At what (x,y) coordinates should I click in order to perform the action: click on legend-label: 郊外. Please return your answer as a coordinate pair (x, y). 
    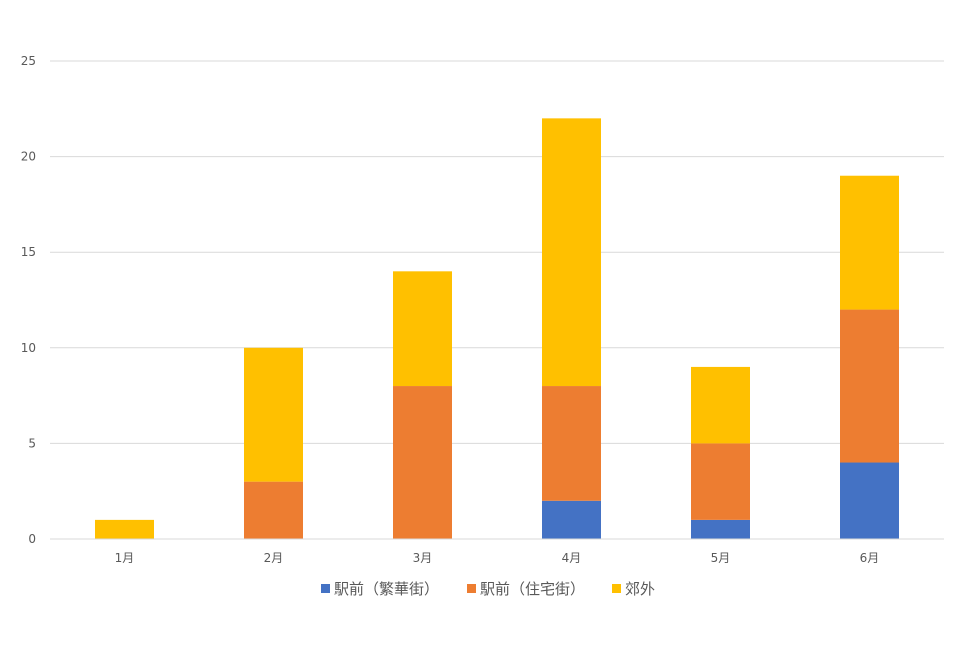
    Looking at the image, I should click on (640, 589).